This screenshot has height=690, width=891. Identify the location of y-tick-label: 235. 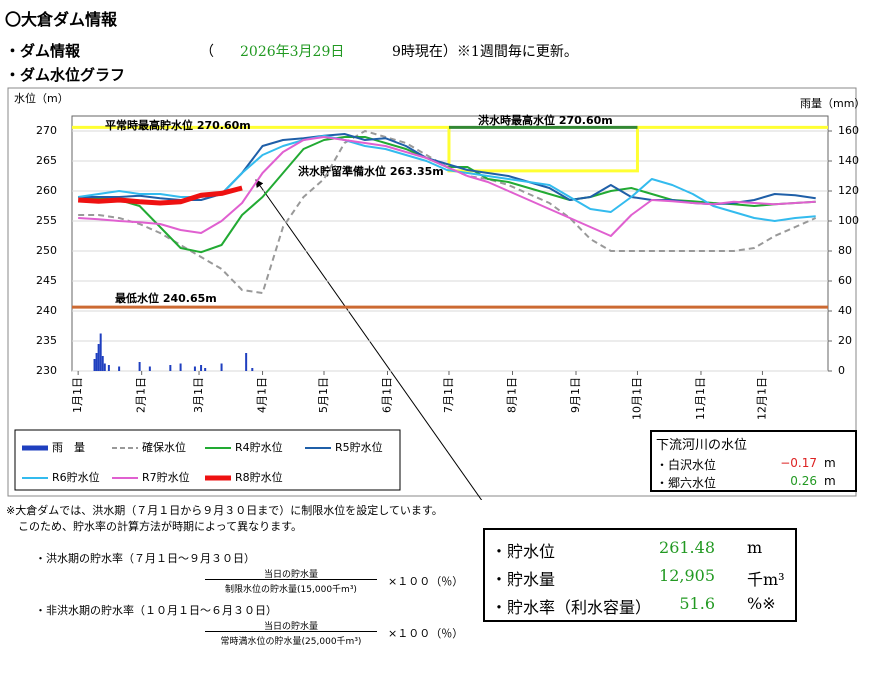
(46, 340).